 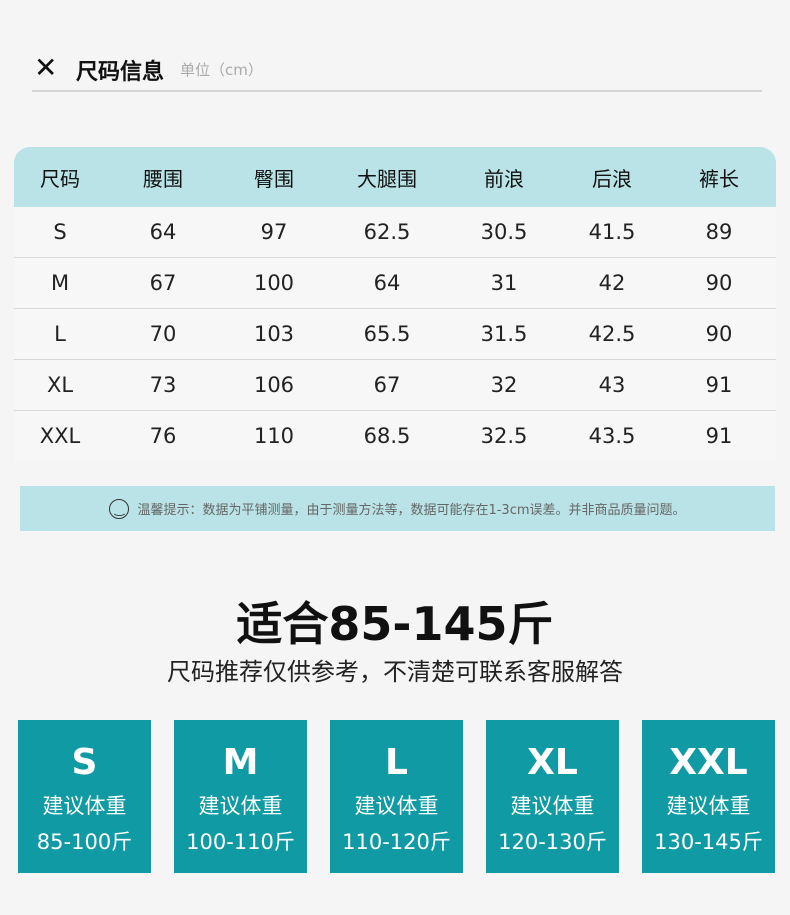 What do you see at coordinates (387, 334) in the screenshot?
I see `table-cell: 65.5` at bounding box center [387, 334].